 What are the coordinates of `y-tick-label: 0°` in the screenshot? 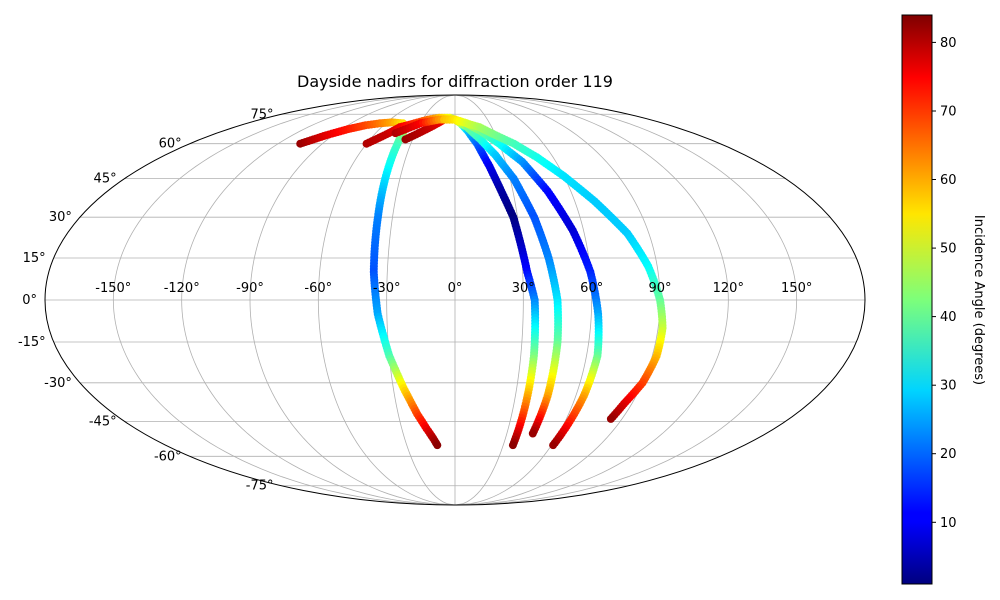 It's located at (29, 300).